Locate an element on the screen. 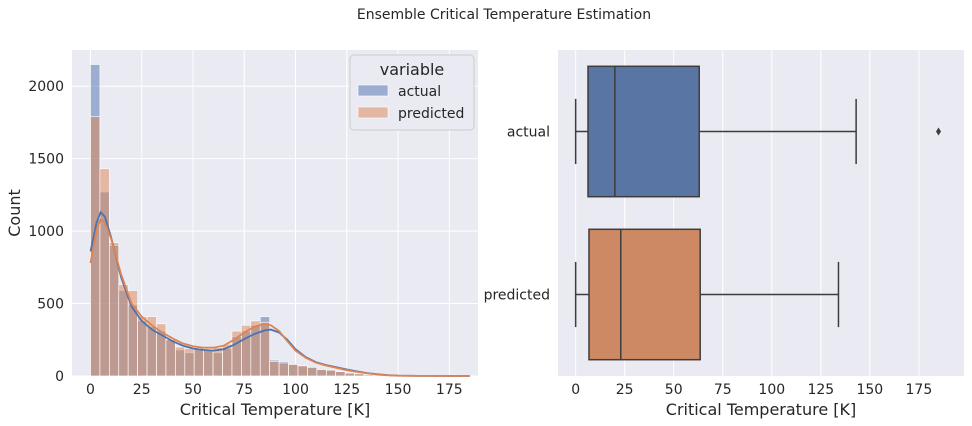 The image size is (972, 426). legend-swatch-predicted is located at coordinates (373, 112).